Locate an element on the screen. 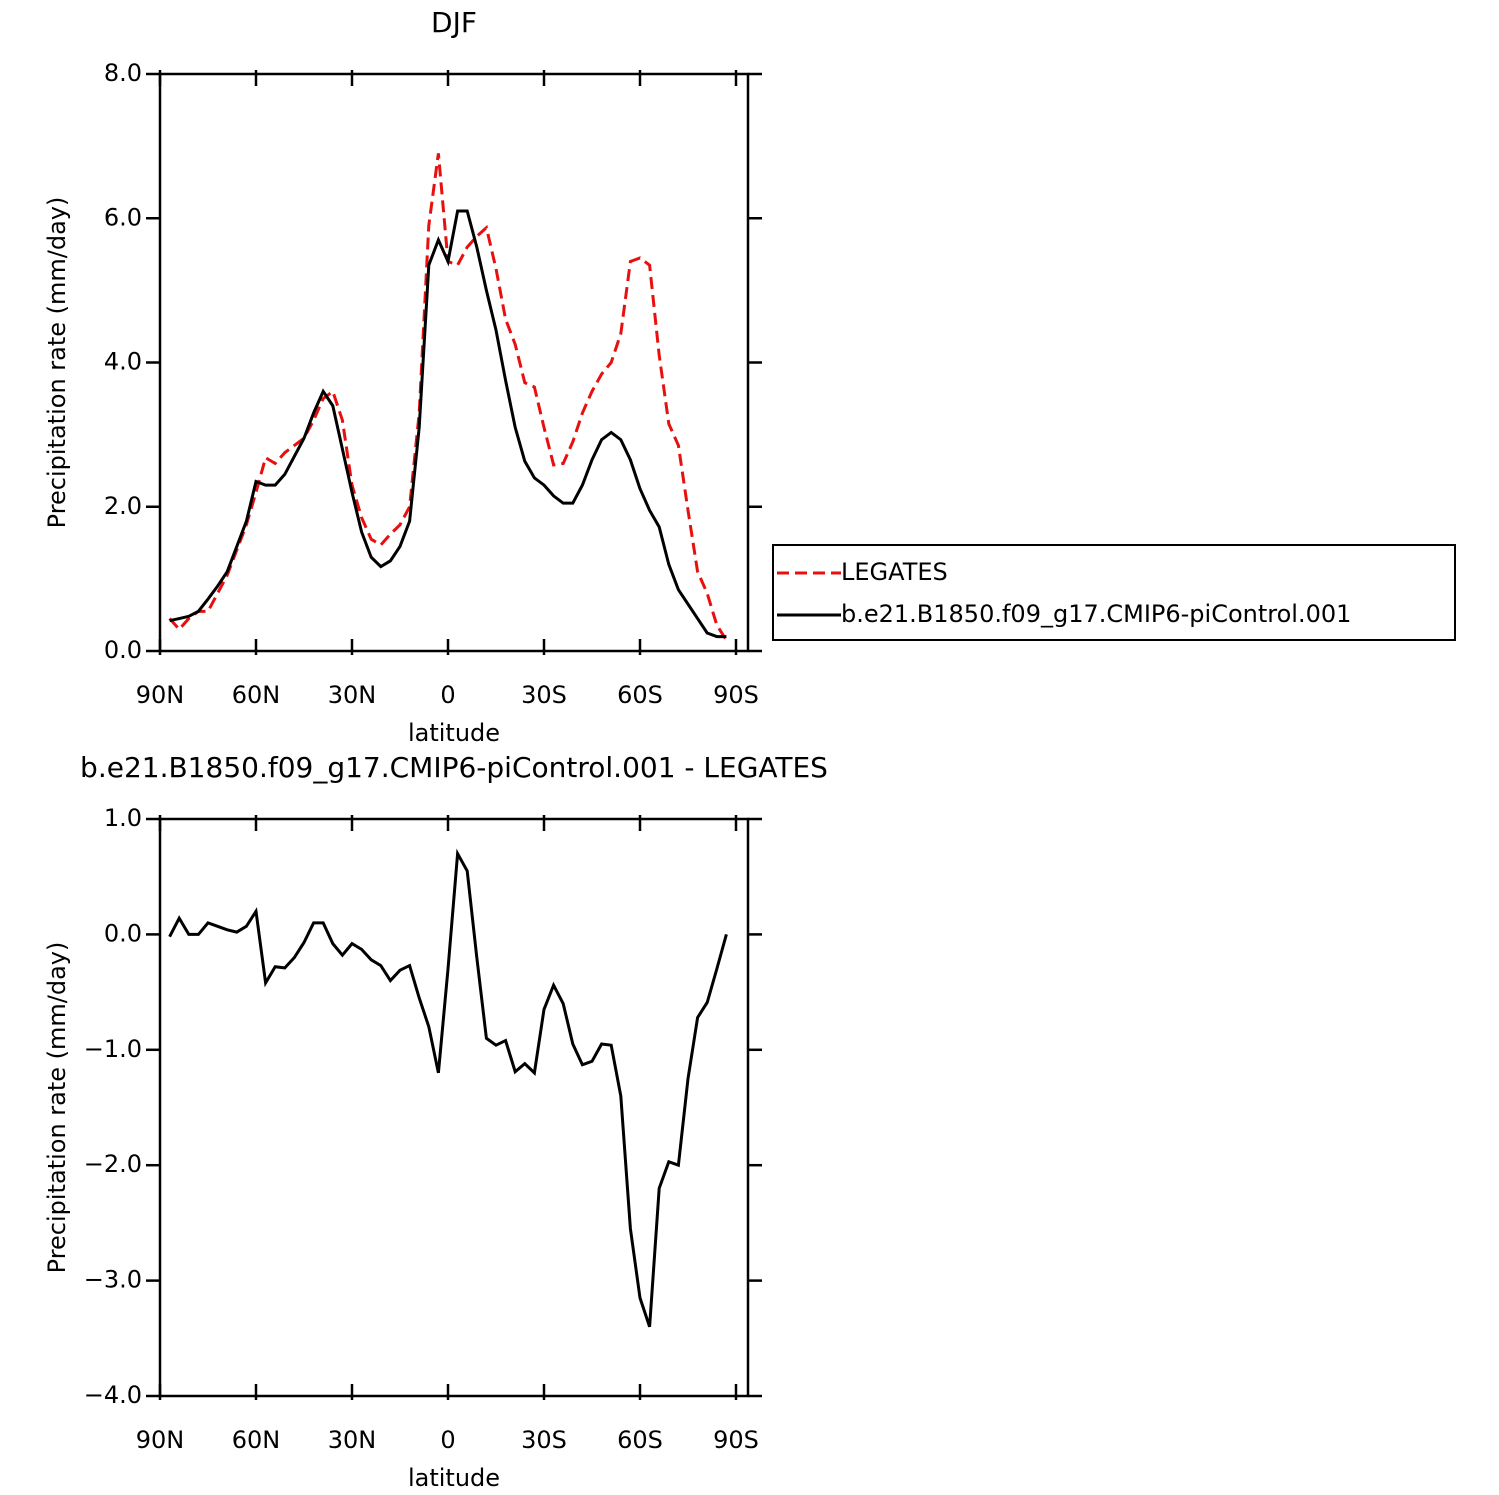  y-tick-label: 1.0 is located at coordinates (123, 818).